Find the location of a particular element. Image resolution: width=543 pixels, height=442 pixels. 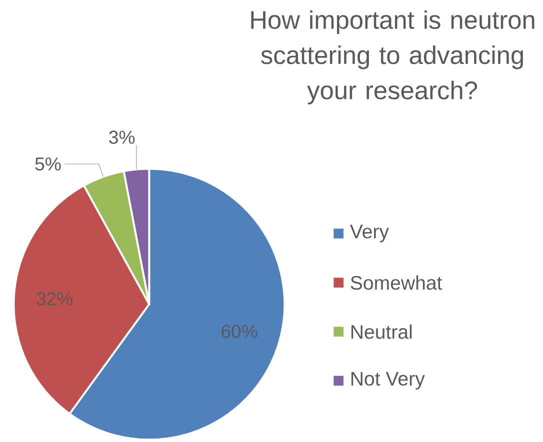

data-label: 60% is located at coordinates (240, 331).